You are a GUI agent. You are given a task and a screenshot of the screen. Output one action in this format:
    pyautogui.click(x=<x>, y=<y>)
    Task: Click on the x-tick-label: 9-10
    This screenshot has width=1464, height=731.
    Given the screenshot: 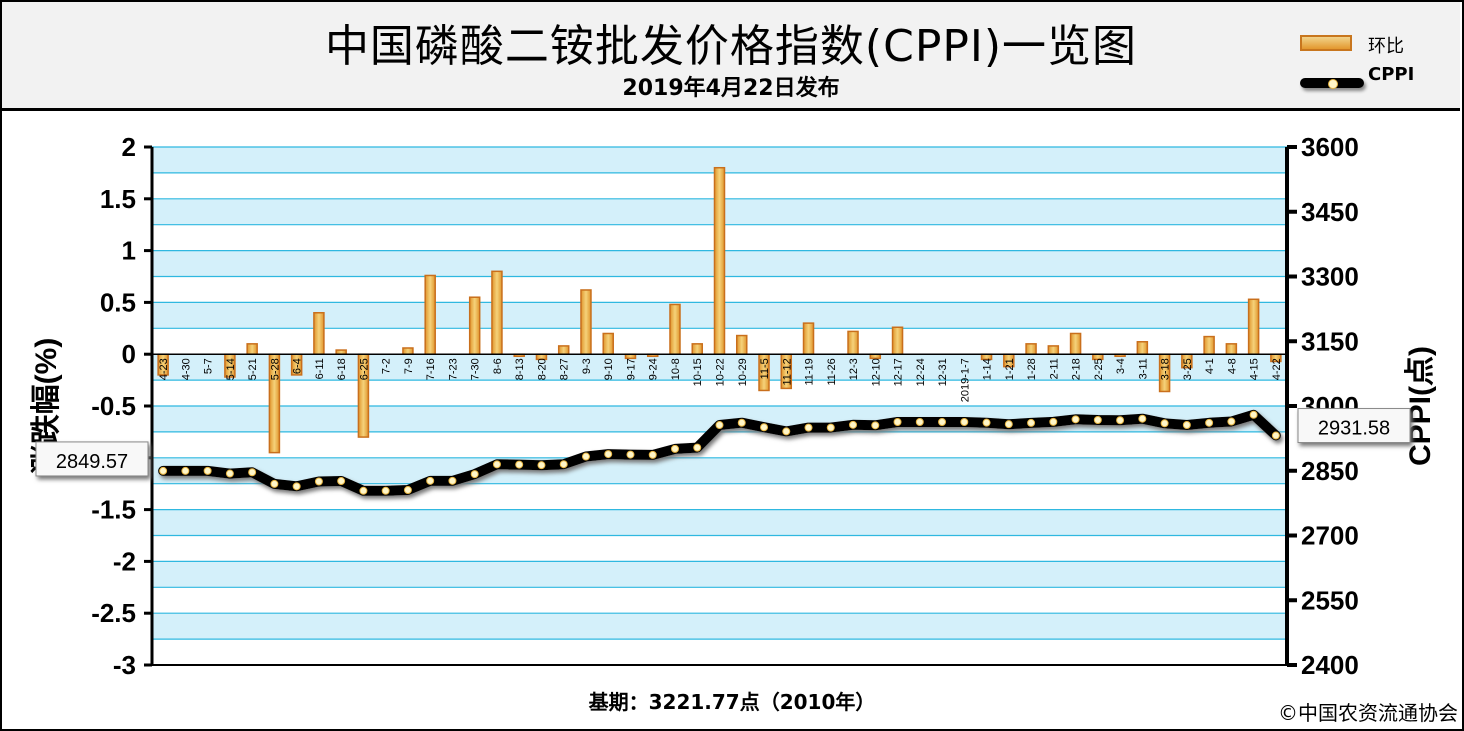 What is the action you would take?
    pyautogui.click(x=609, y=369)
    